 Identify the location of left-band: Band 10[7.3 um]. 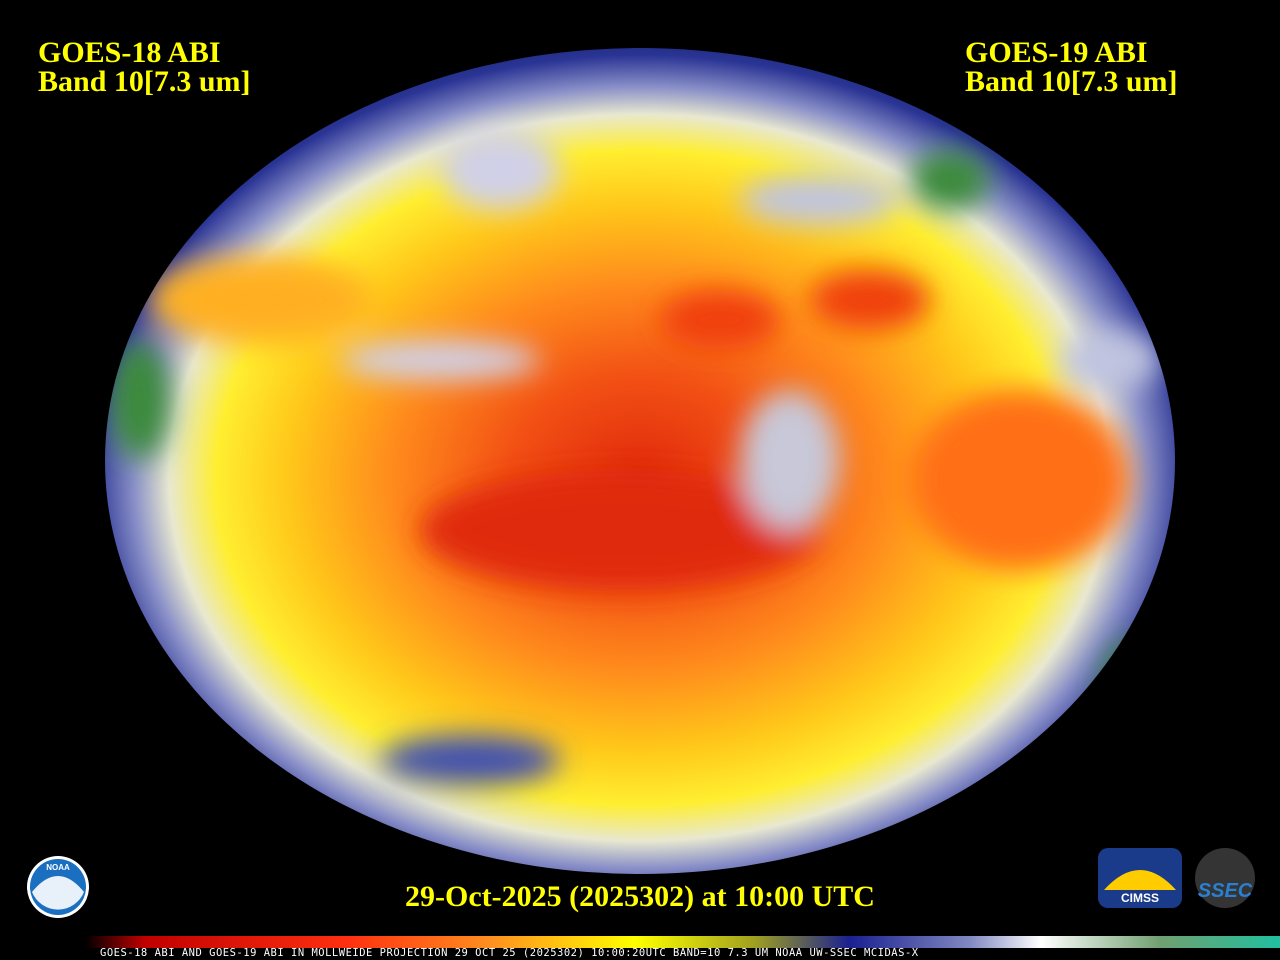
(144, 81).